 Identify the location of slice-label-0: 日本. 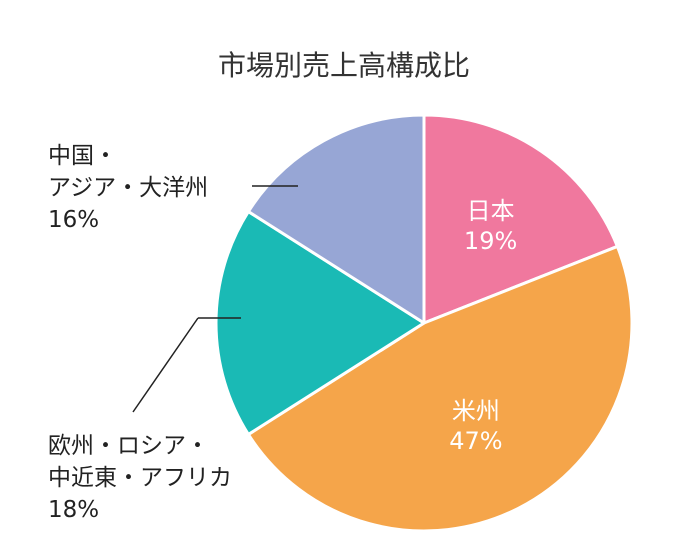
(491, 211).